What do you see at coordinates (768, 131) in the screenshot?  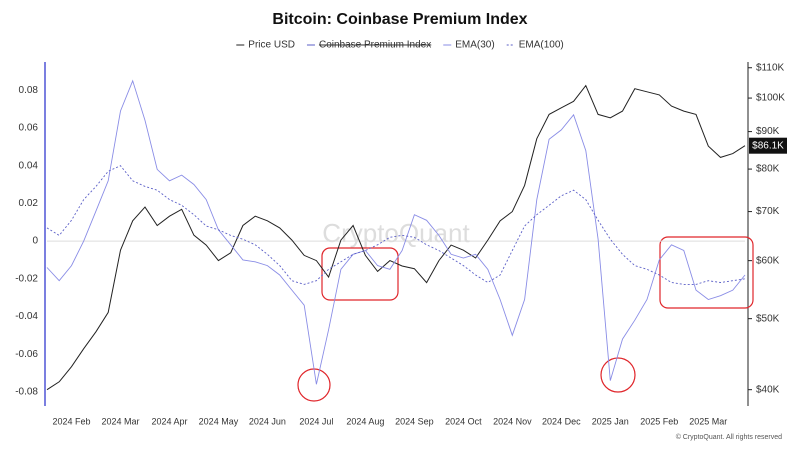 I see `y2-tick-label: $90K` at bounding box center [768, 131].